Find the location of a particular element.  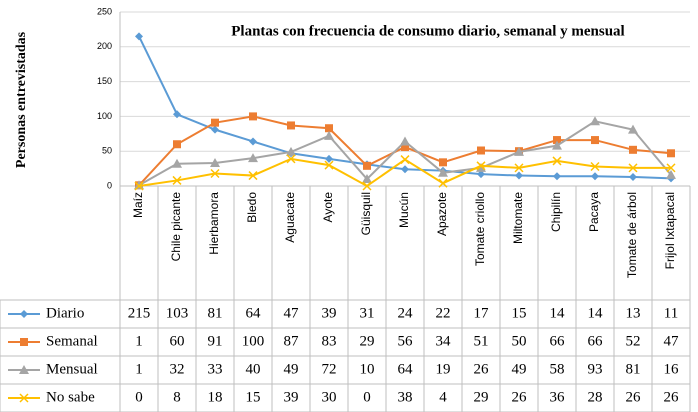

table-cell: 10 is located at coordinates (367, 369).